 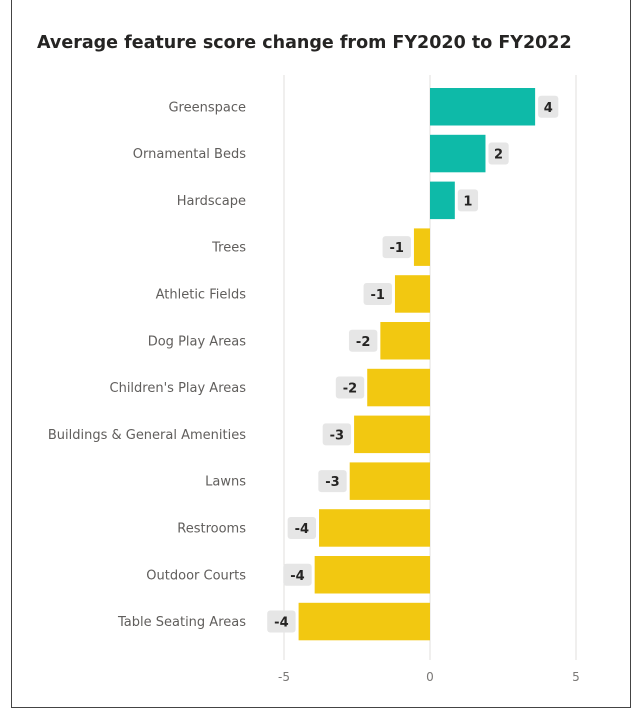 I want to click on category-label: Buildings & General Amenities, so click(x=147, y=435).